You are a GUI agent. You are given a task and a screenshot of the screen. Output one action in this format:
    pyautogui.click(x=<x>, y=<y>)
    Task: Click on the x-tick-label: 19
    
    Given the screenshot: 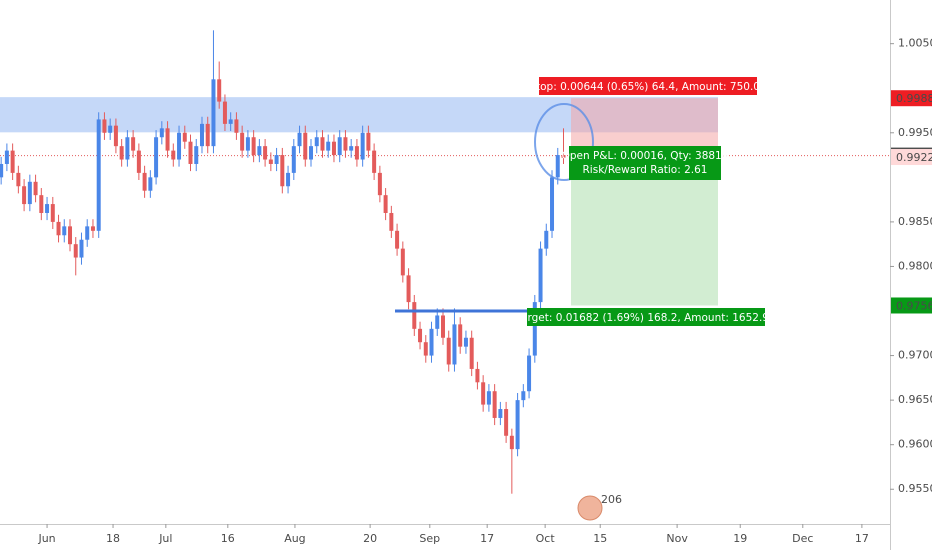 What is the action you would take?
    pyautogui.click(x=740, y=538)
    